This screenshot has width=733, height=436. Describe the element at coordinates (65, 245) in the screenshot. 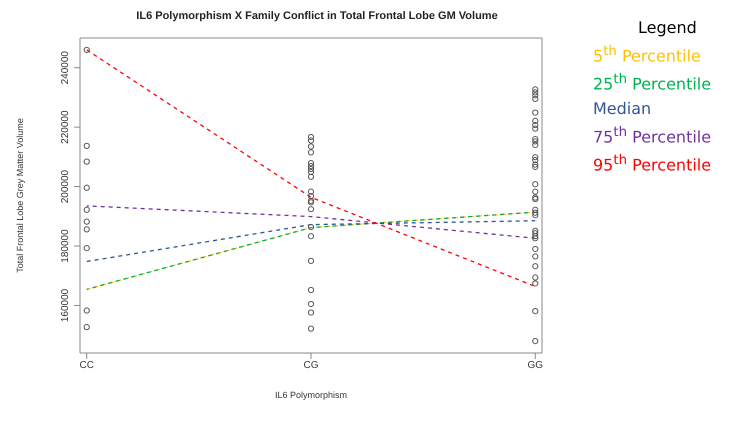

I see `y-tick-label: 180000` at that location.